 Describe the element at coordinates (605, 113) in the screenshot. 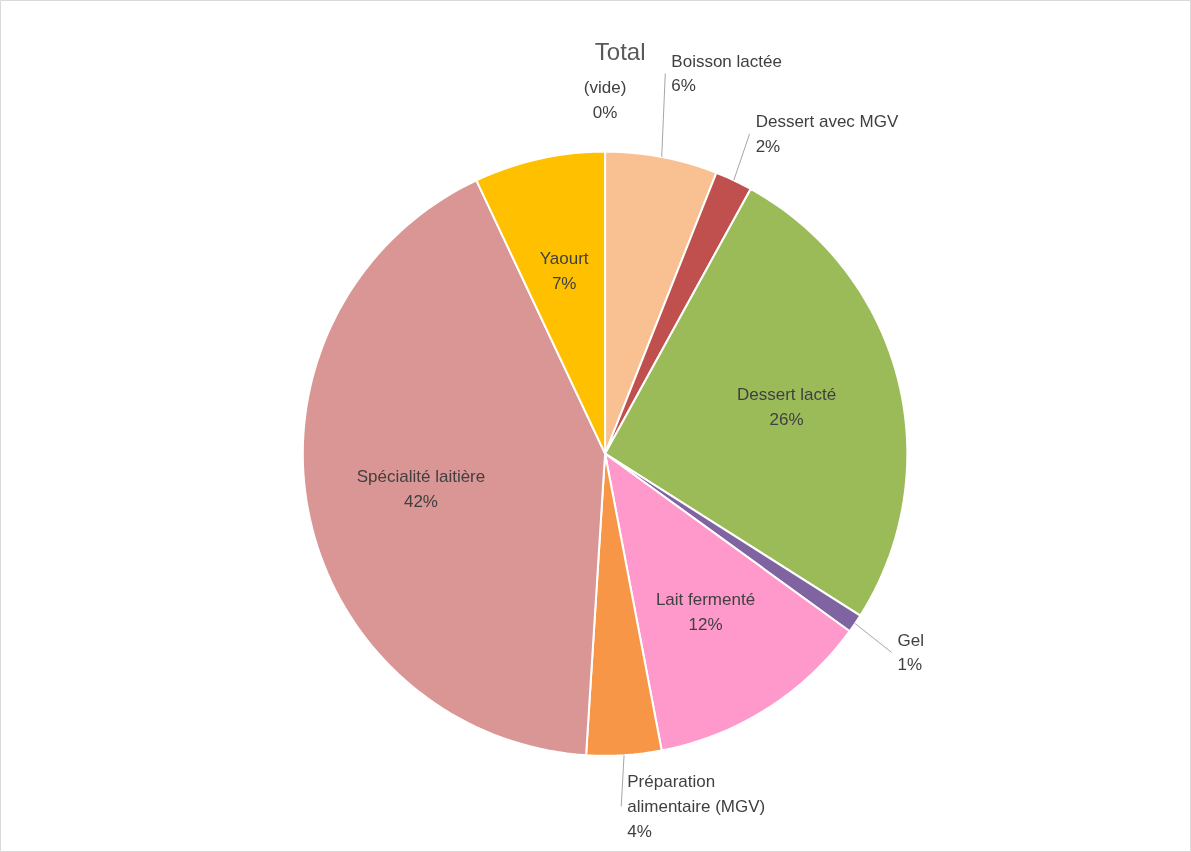

I see `text: 0%` at that location.